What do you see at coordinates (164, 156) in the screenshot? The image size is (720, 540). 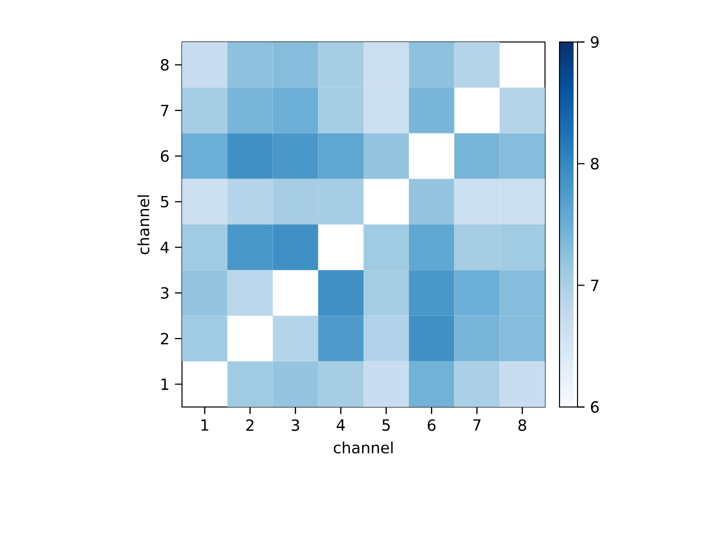 I see `y-tick-label: 6` at bounding box center [164, 156].